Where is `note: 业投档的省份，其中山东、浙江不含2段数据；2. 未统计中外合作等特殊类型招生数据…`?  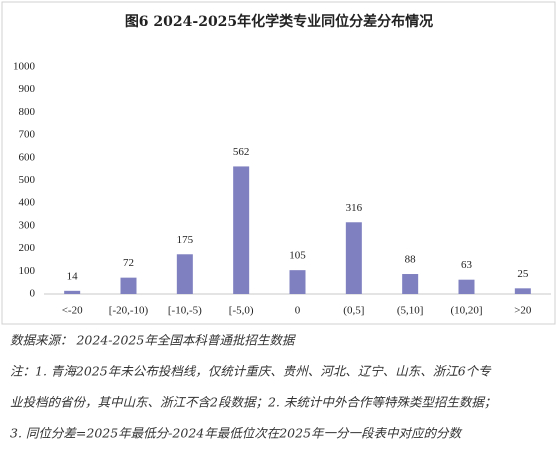 note: 业投档的省份，其中山东、浙江不含2段数据；2. 未统计中外合作等特殊类型招生数据… is located at coordinates (253, 402).